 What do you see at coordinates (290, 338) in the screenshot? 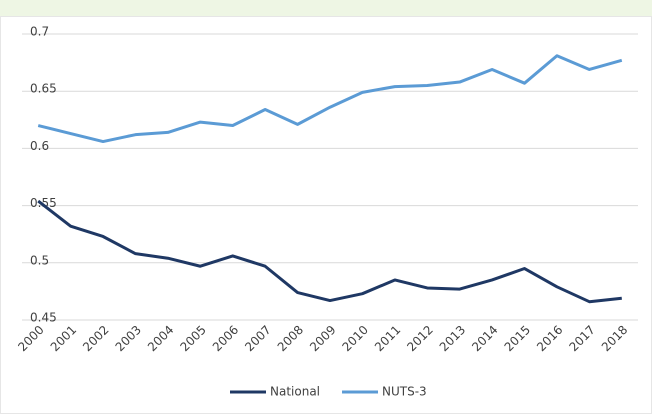
I see `x-tick-label: 2008` at bounding box center [290, 338].